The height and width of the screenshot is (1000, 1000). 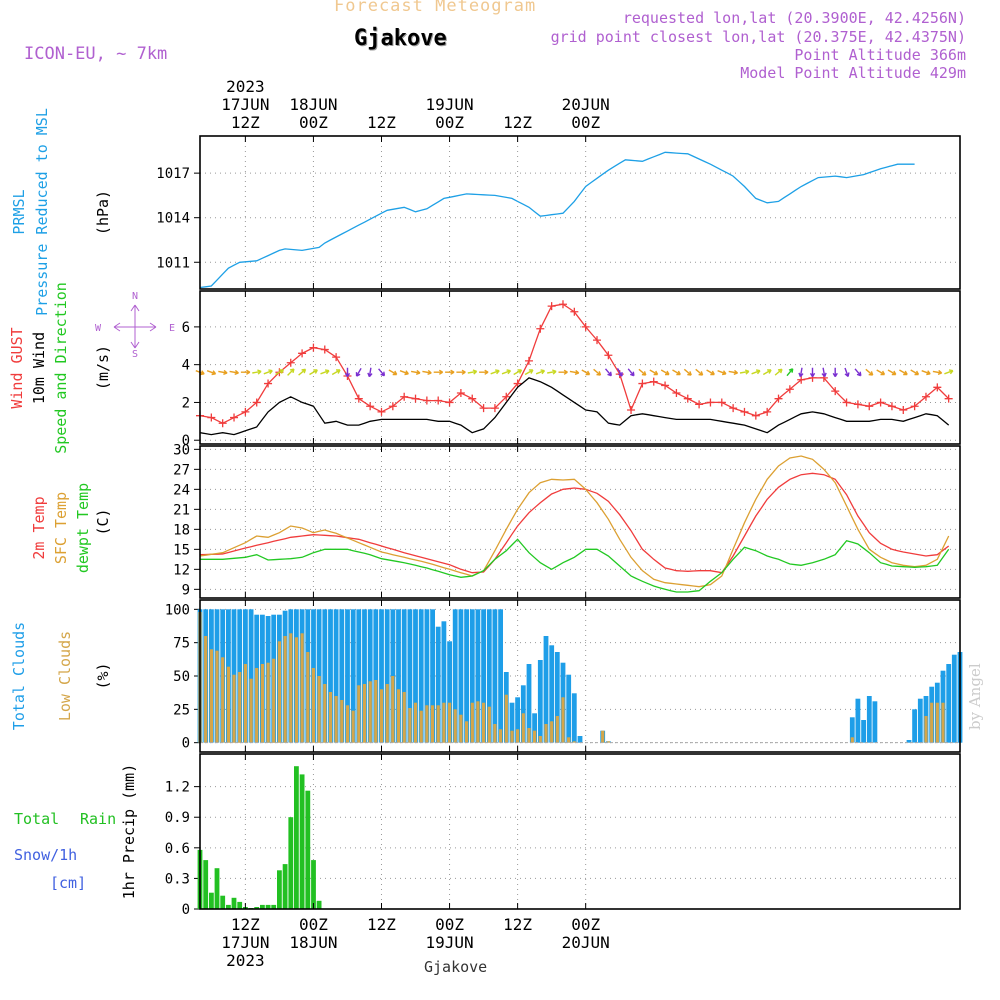 I want to click on panel-clouds: 0 25 50 75 100 (%), so click(x=528, y=676).